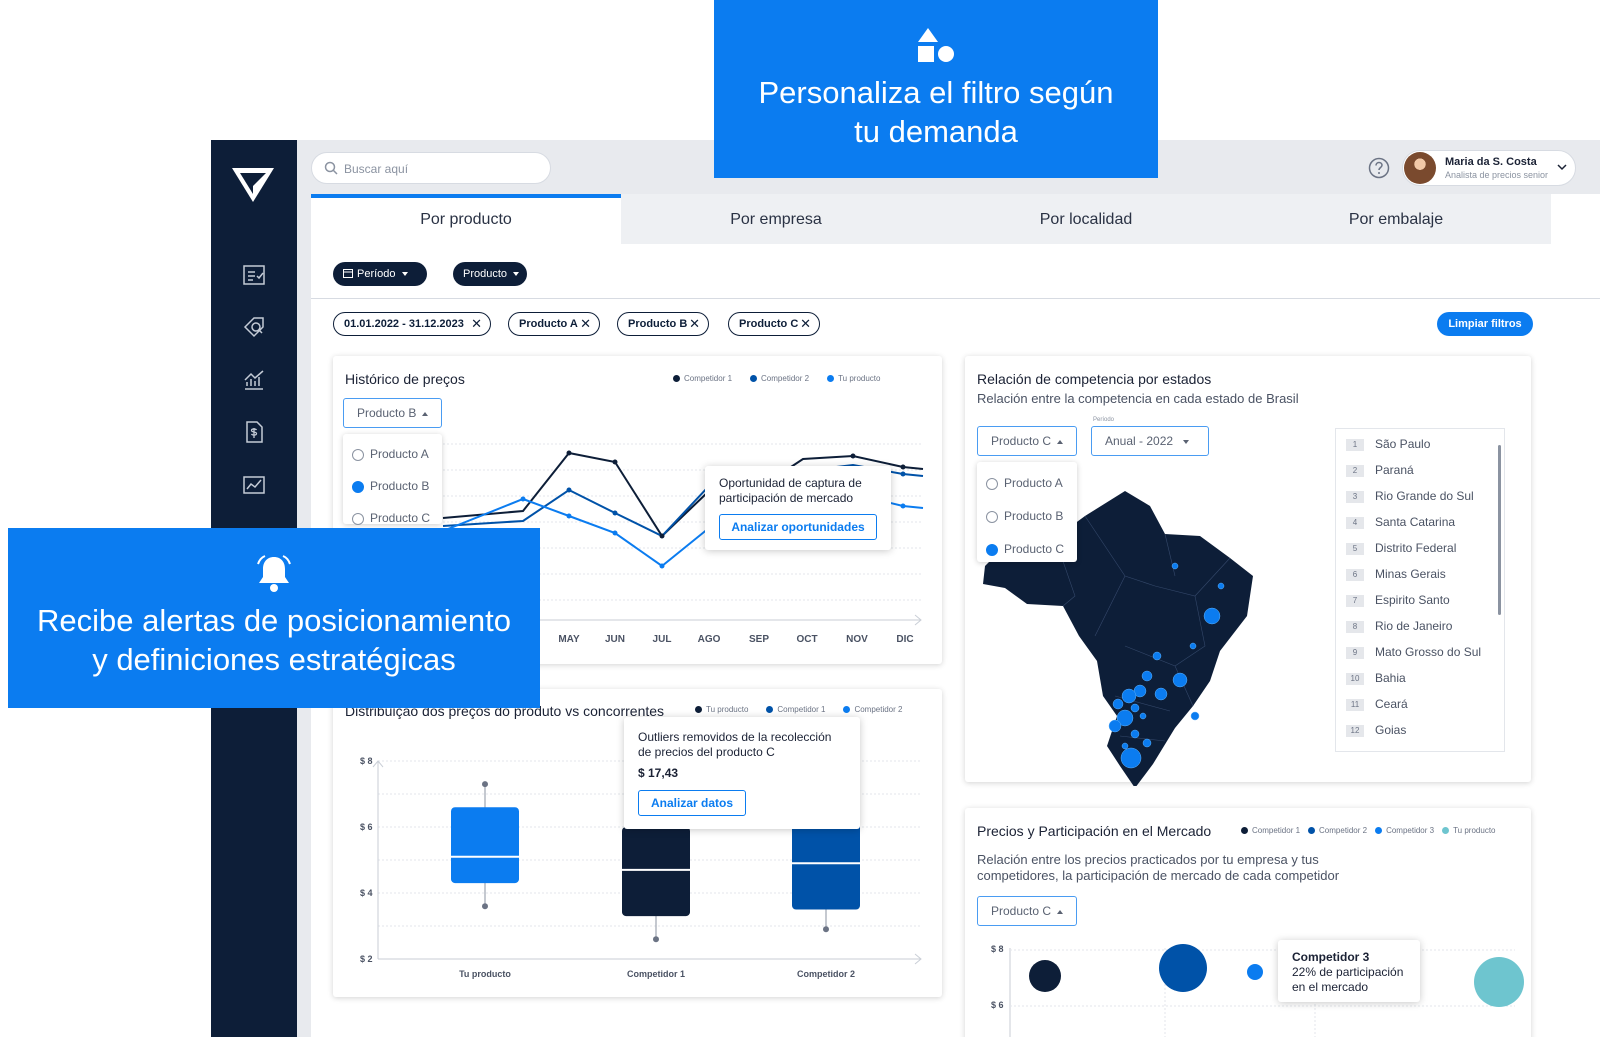  I want to click on scrollbar, so click(1499, 530).